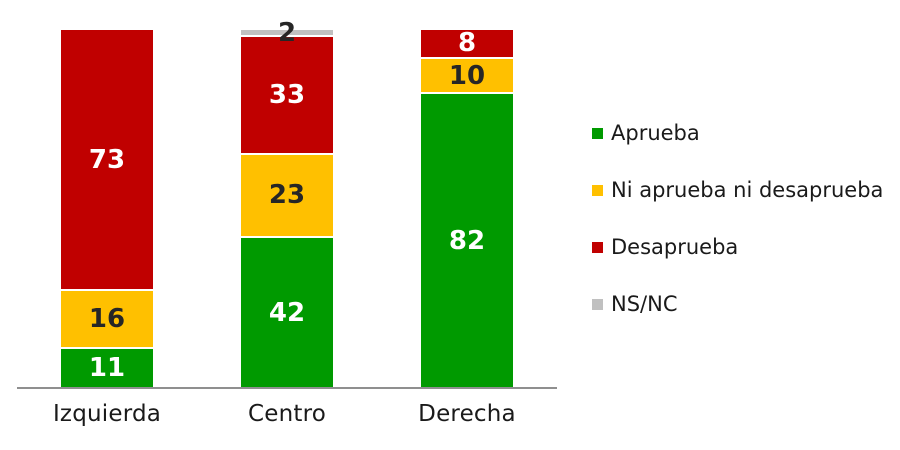  I want to click on bar-derecha: 82 10 8, so click(467, 209).